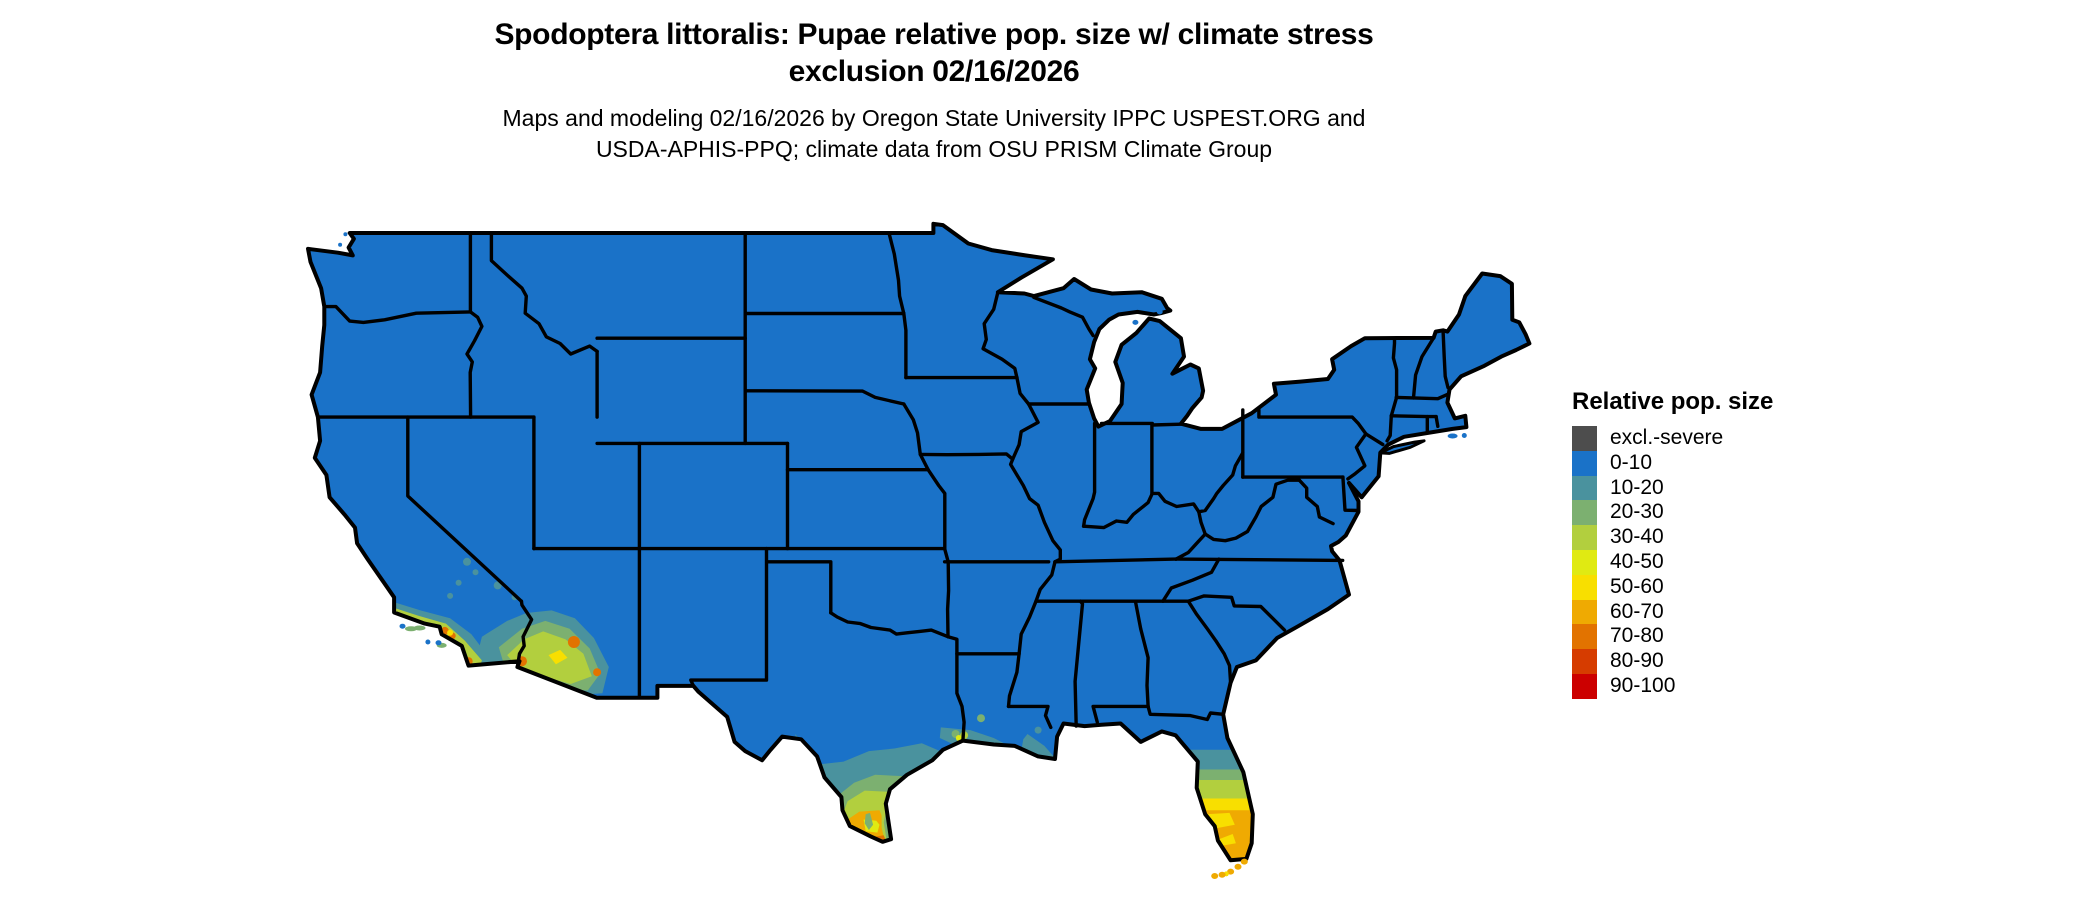 Image resolution: width=2100 pixels, height=897 pixels. What do you see at coordinates (1637, 636) in the screenshot?
I see `legend-label: 70-80` at bounding box center [1637, 636].